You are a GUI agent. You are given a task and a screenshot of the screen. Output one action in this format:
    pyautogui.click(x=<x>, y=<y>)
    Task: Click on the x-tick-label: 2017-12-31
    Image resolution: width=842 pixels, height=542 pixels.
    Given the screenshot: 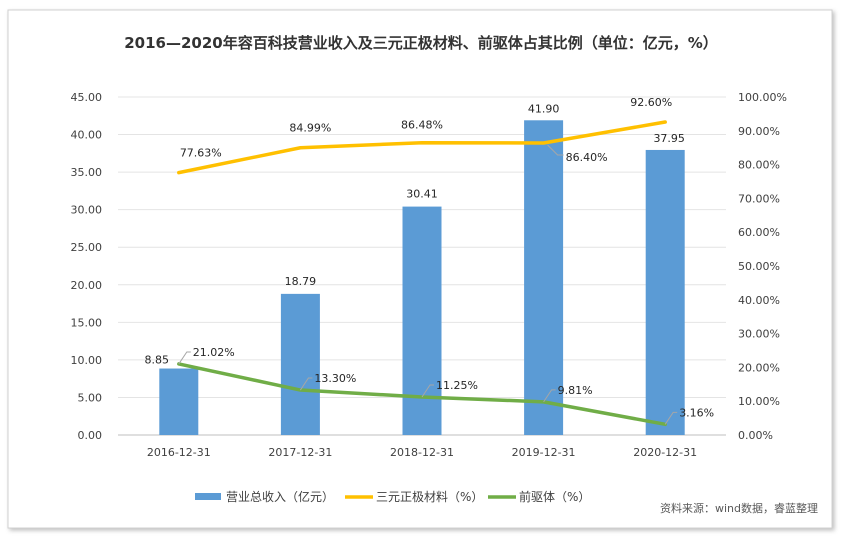 What is the action you would take?
    pyautogui.click(x=300, y=452)
    